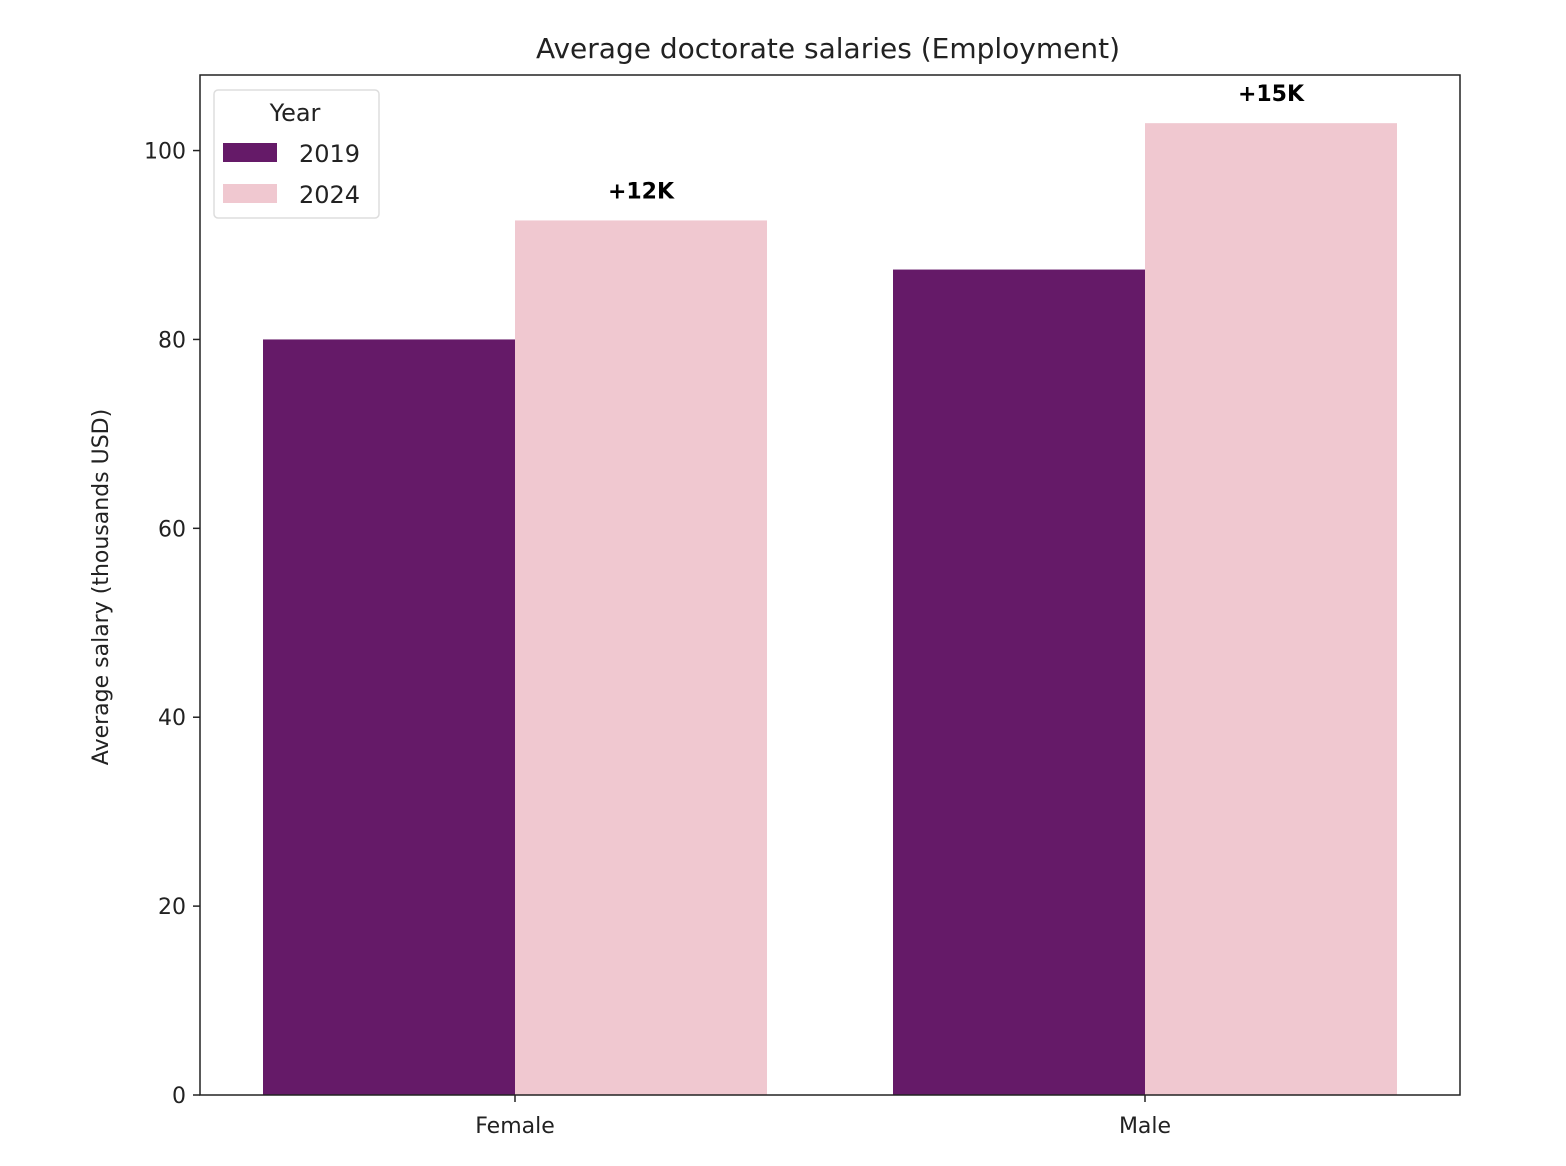 This screenshot has height=1166, width=1566. Describe the element at coordinates (1145, 1126) in the screenshot. I see `x-tick-label: Male` at that location.